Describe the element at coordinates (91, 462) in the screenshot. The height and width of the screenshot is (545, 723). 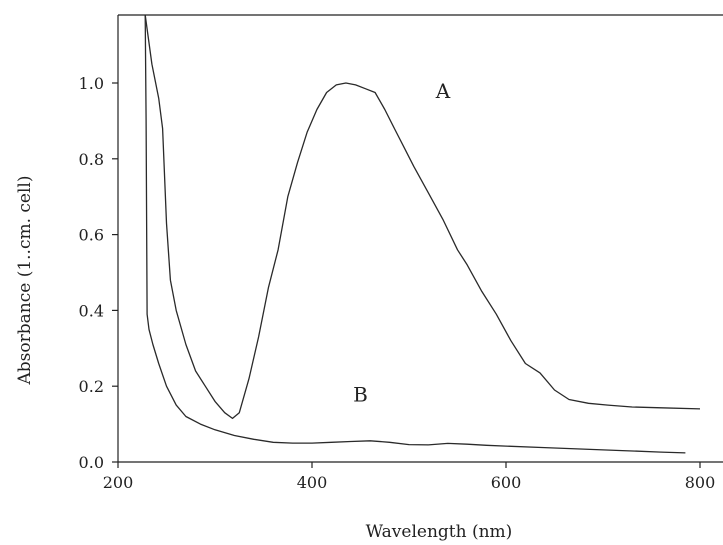
I see `y-tick-label: 0.0` at that location.